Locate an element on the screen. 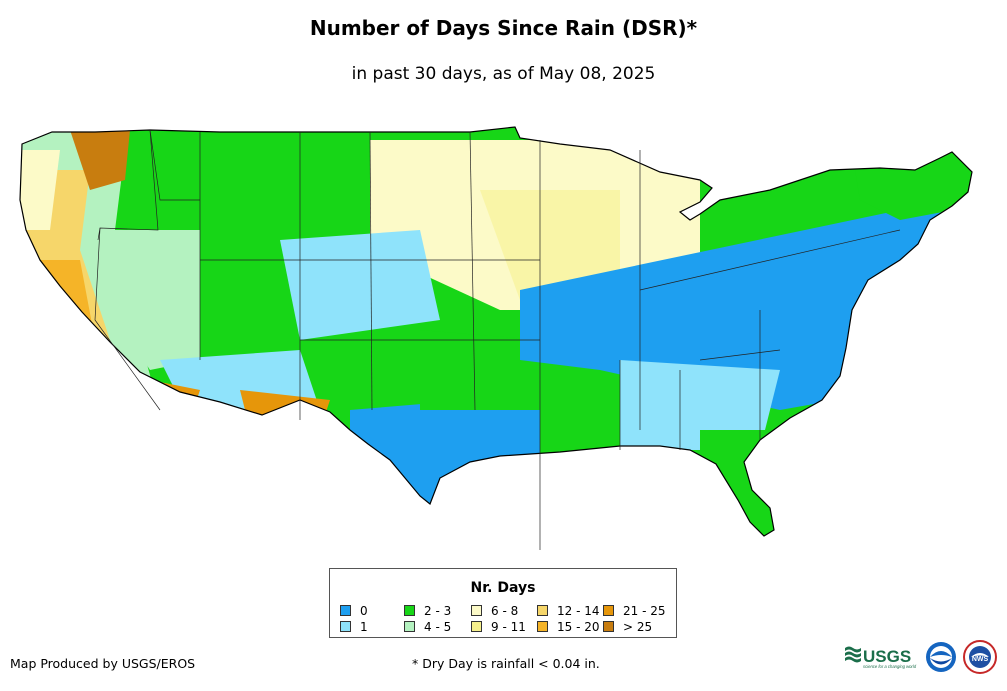 Image resolution: width=1007 pixels, height=691 pixels. nws-logo: NWS is located at coordinates (980, 657).